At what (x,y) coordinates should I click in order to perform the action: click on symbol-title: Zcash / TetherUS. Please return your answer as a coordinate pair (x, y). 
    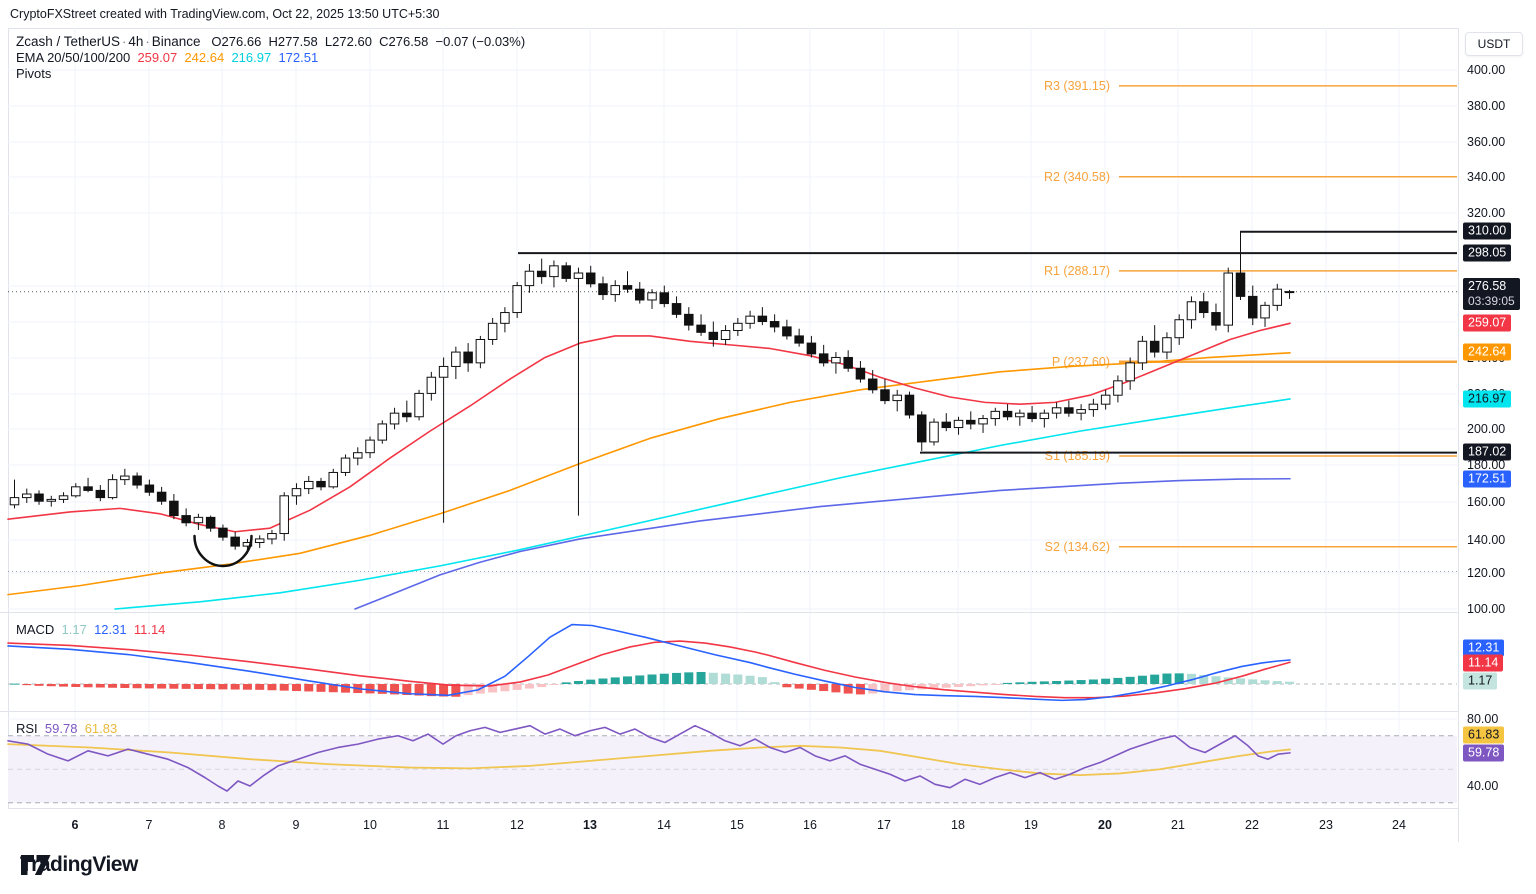
    Looking at the image, I should click on (68, 41).